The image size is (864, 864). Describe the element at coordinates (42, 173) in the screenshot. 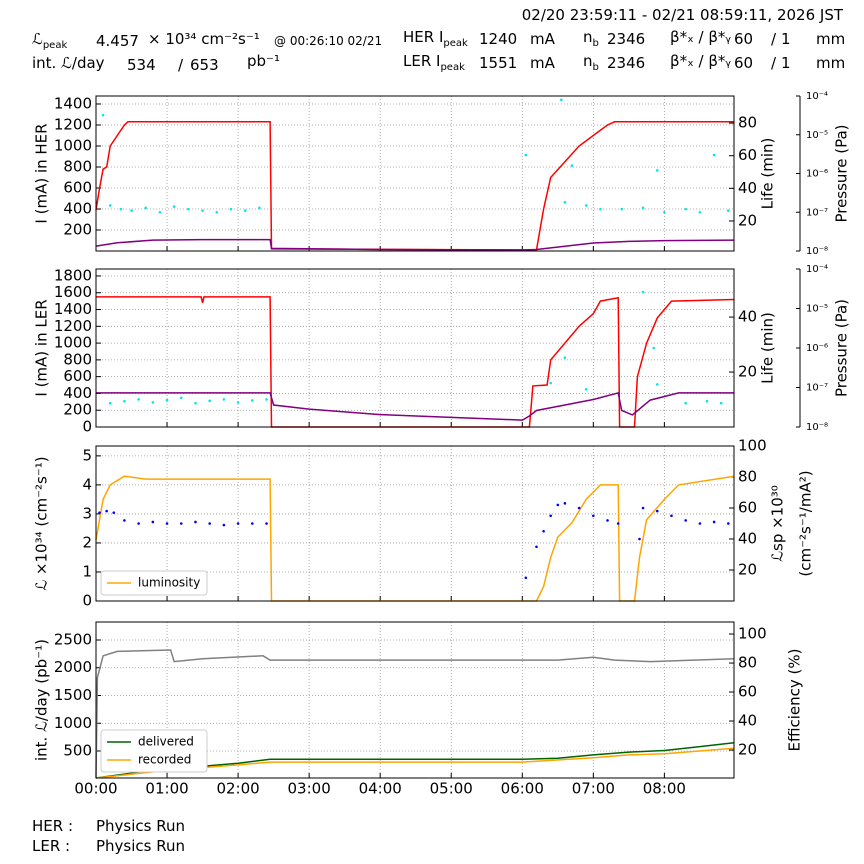

I see `y-label: I (mA) in HER` at that location.